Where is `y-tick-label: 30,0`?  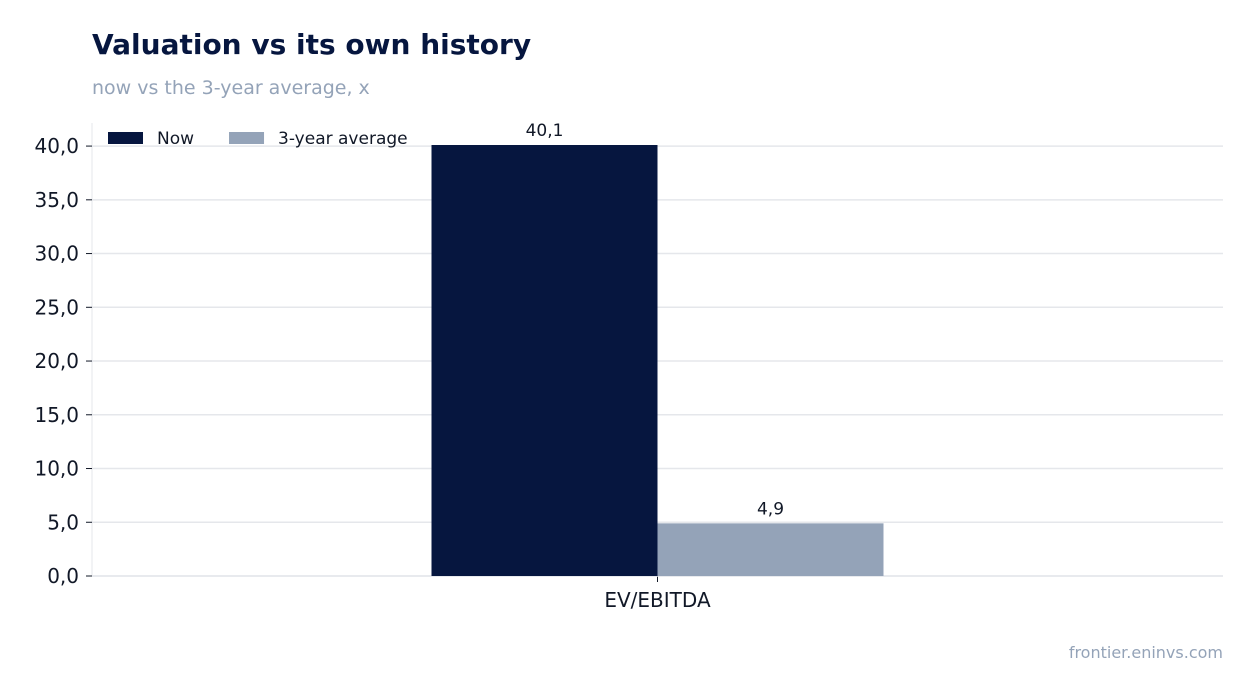 y-tick-label: 30,0 is located at coordinates (56, 254).